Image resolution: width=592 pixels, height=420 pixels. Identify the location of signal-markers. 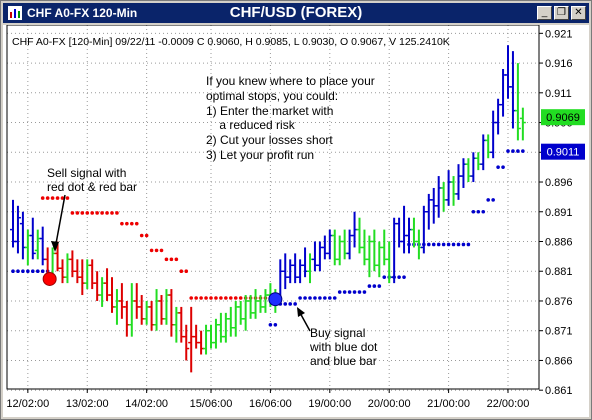
(162, 289).